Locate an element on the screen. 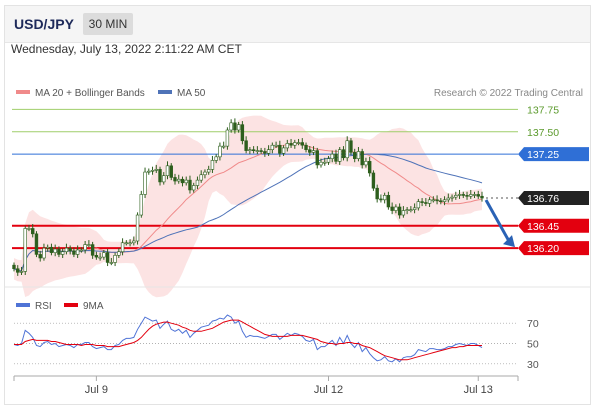 The width and height of the screenshot is (595, 409). forecast-arrow-shaft is located at coordinates (497, 220).